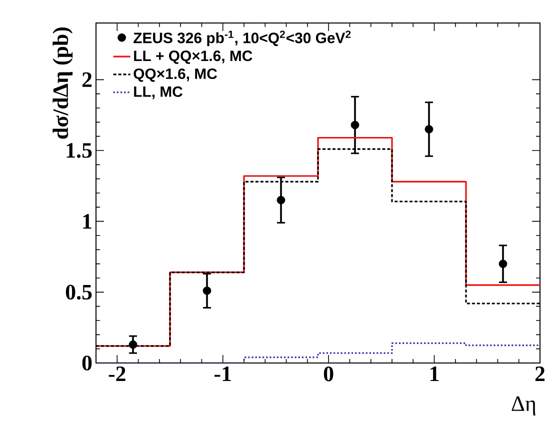 This screenshot has height=447, width=552. What do you see at coordinates (193, 57) in the screenshot?
I see `legend-label: LL + QQ×1.6, MC` at bounding box center [193, 57].